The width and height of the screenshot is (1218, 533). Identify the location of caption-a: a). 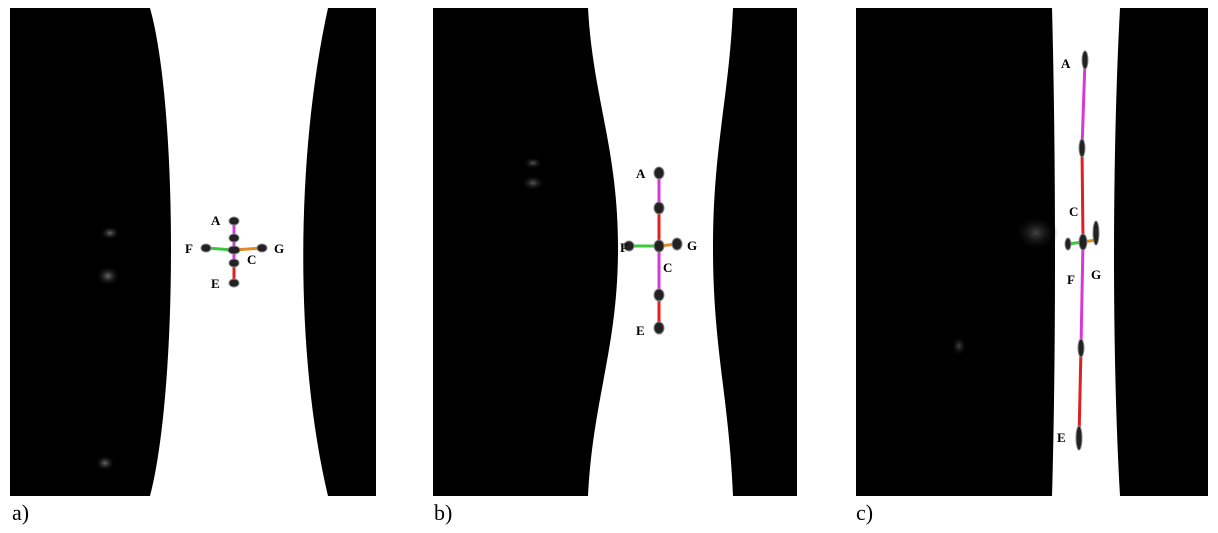
(21, 512).